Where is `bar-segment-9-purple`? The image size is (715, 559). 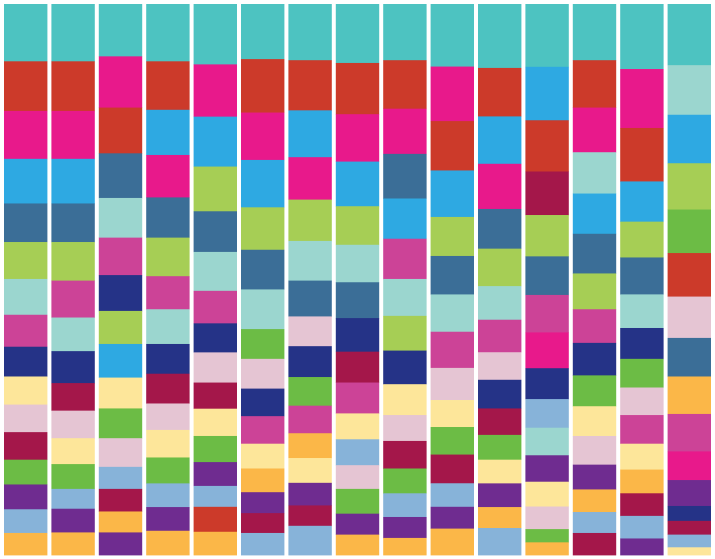
bar-segment-9-purple is located at coordinates (405, 527).